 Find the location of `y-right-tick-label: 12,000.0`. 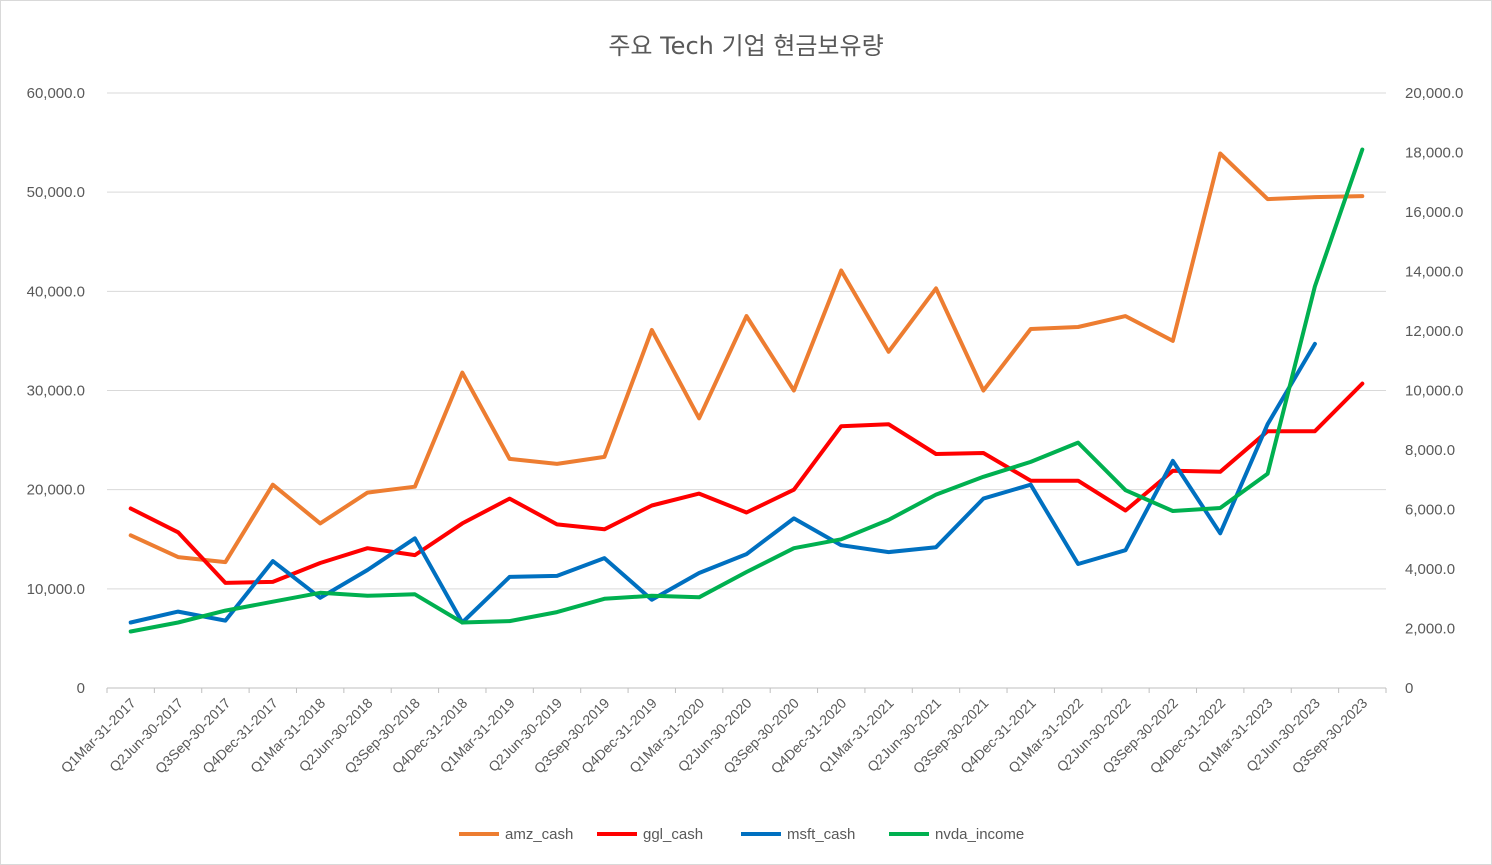

y-right-tick-label: 12,000.0 is located at coordinates (1434, 331).